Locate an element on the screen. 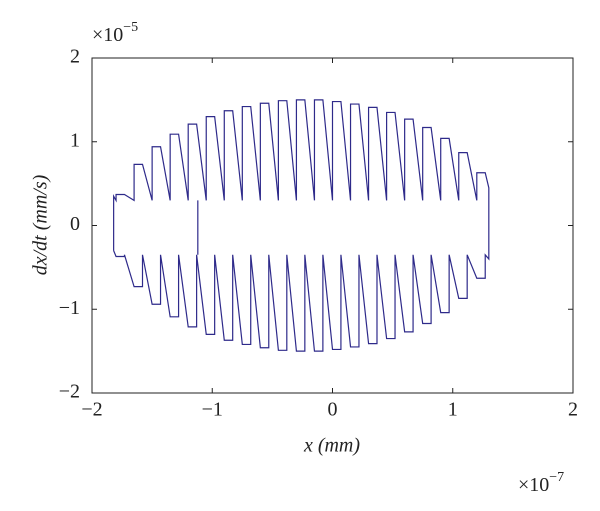  y-tick-label: 1 is located at coordinates (75, 140).